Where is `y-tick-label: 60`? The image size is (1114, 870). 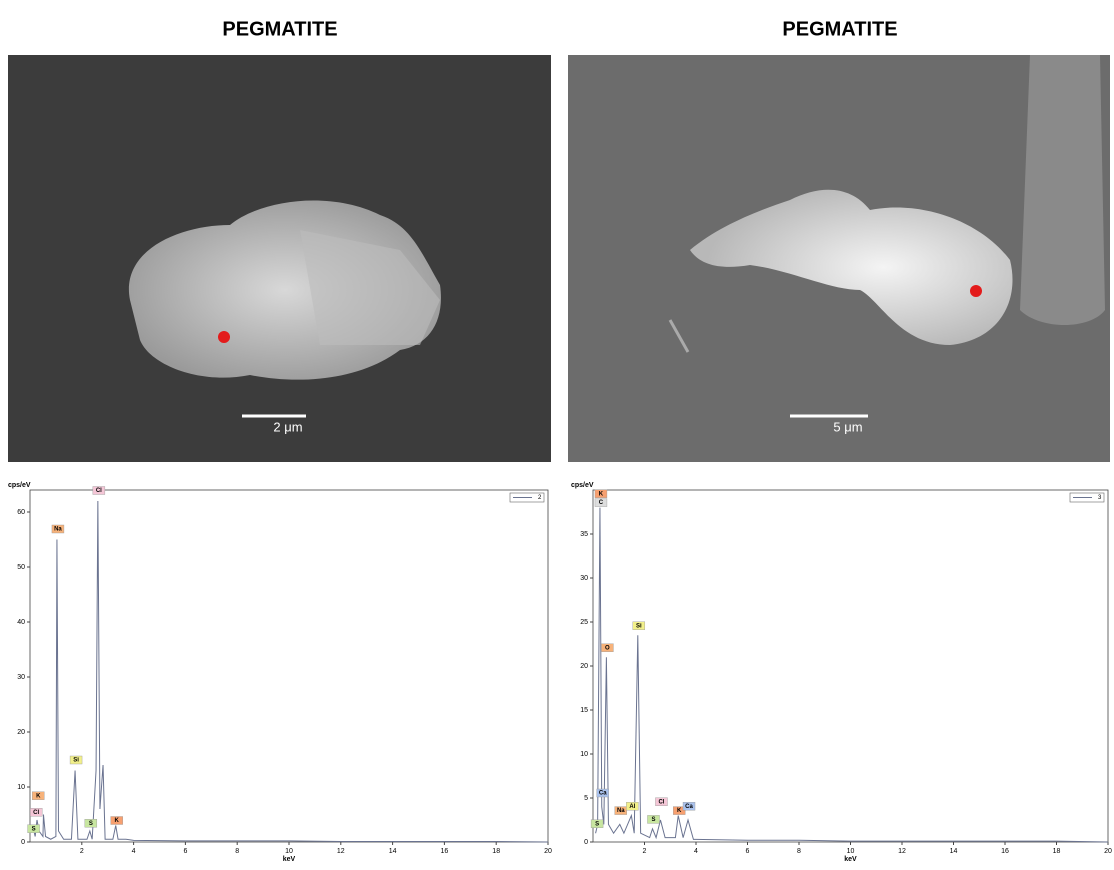 y-tick-label: 60 is located at coordinates (21, 512).